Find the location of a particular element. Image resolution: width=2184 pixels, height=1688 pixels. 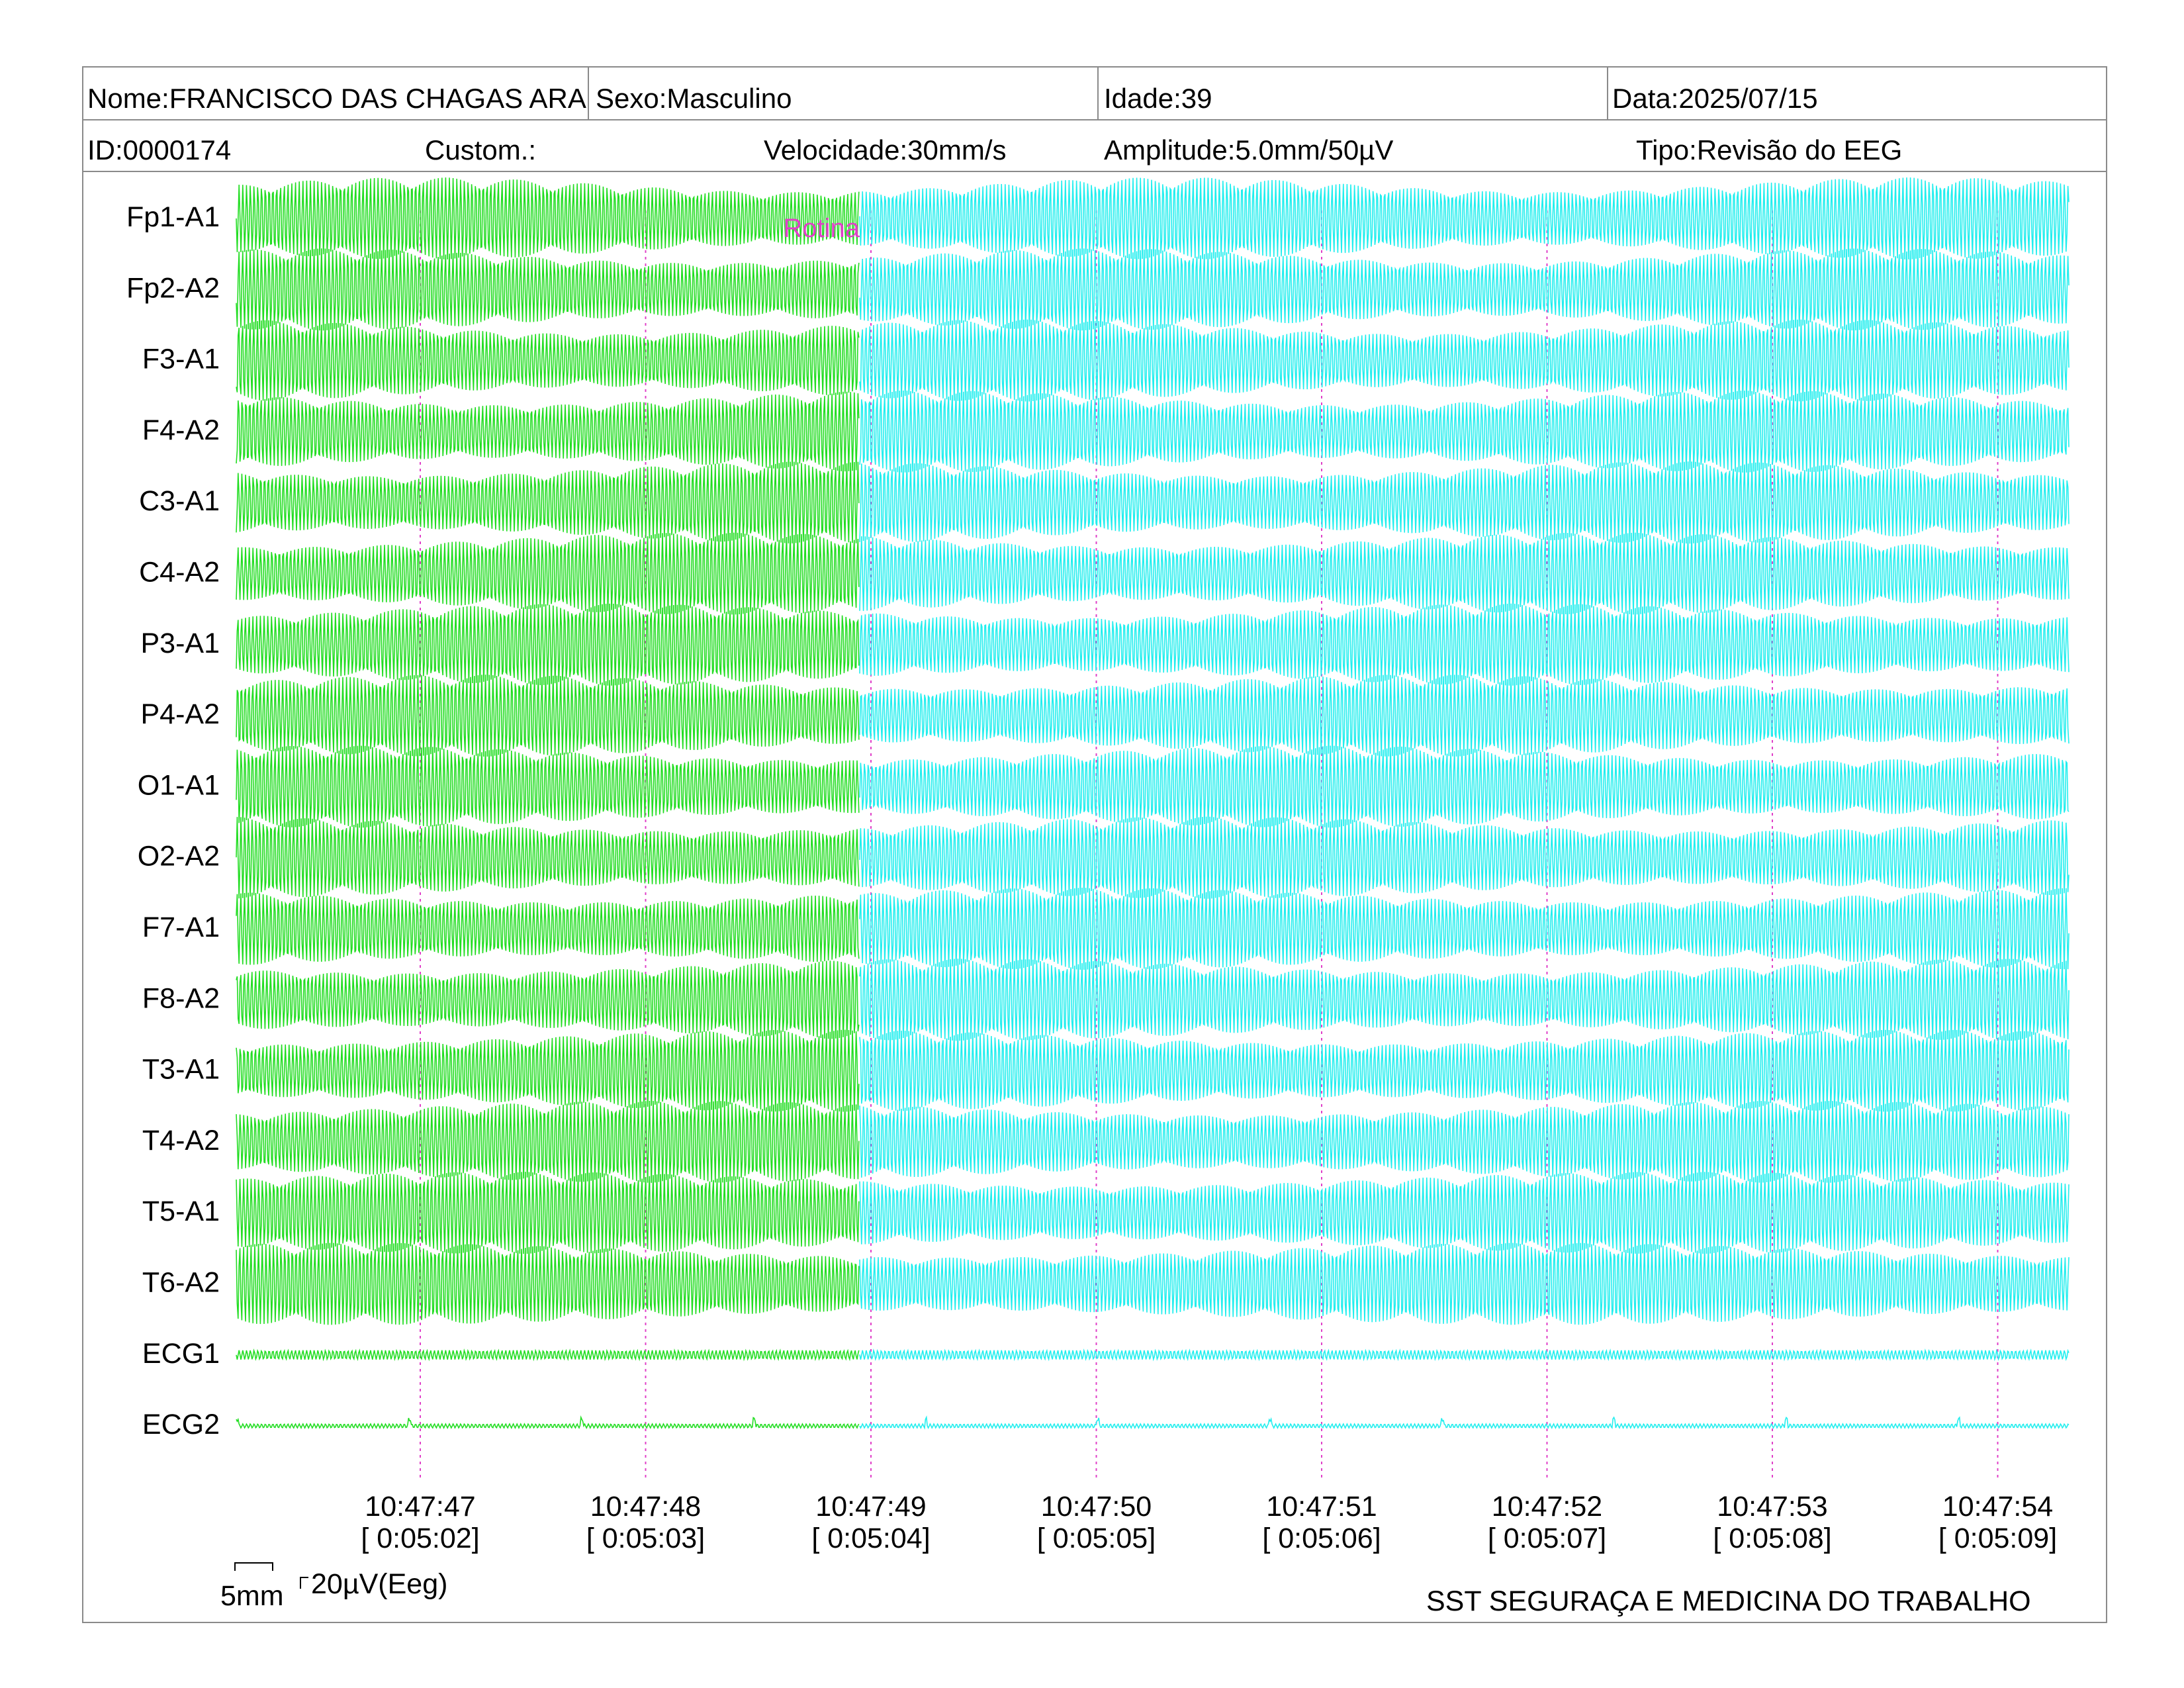

exam-date: Data:2025/07/15 is located at coordinates (1715, 98).